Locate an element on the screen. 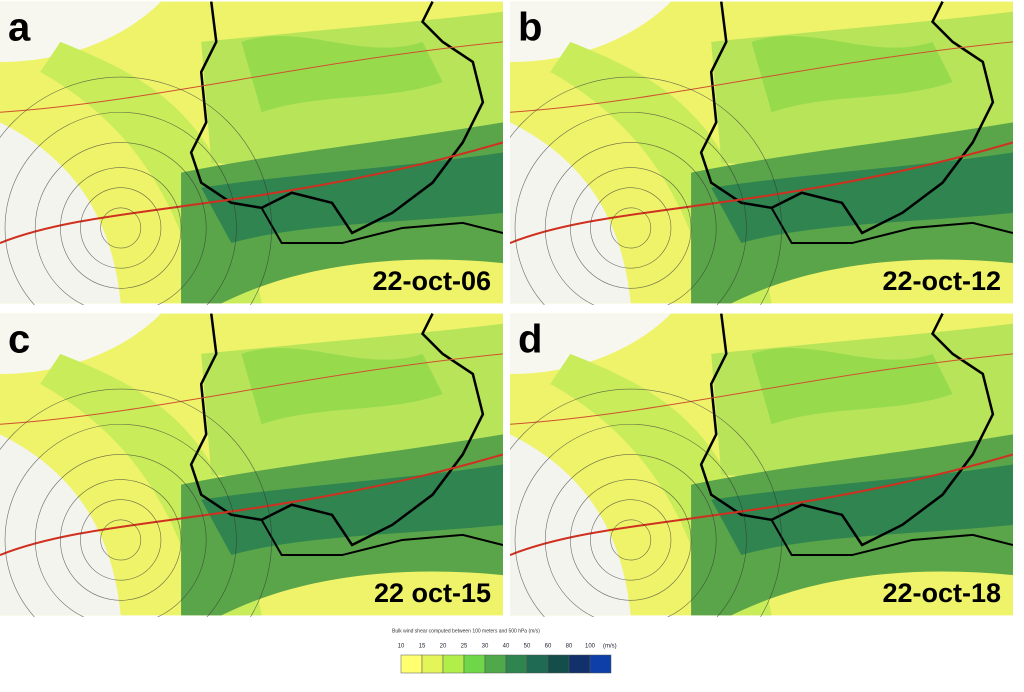 Image resolution: width=1024 pixels, height=692 pixels. colorbar-tick: 80 is located at coordinates (569, 647).